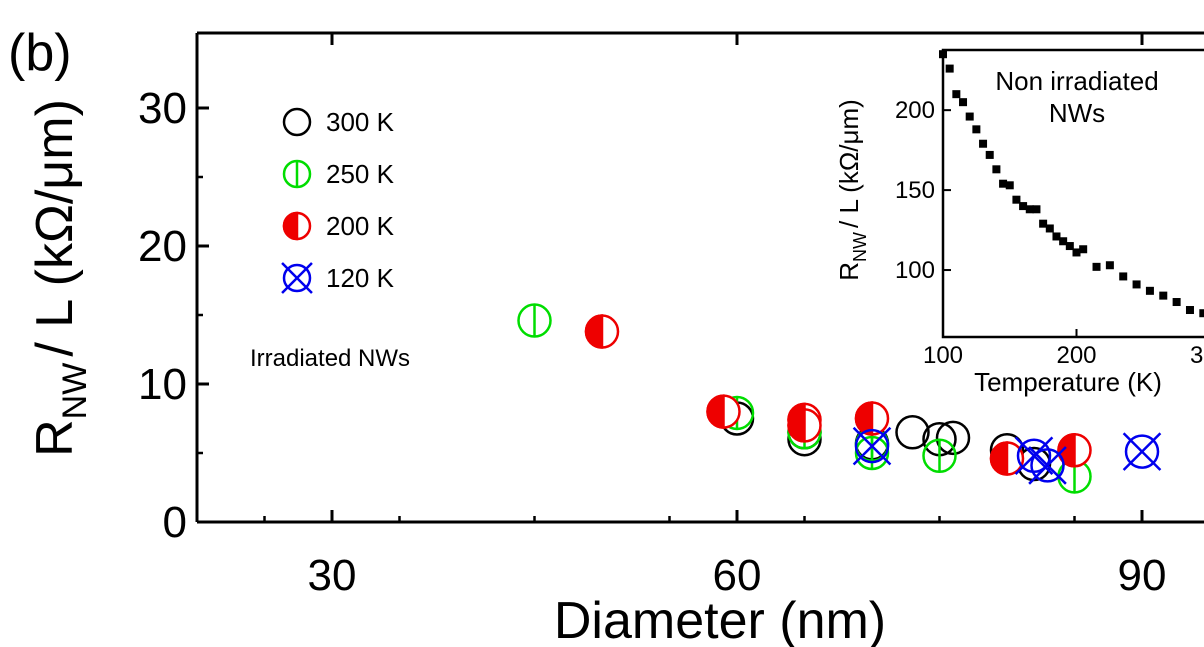  I want to click on inset-points, so click(1071, 184).